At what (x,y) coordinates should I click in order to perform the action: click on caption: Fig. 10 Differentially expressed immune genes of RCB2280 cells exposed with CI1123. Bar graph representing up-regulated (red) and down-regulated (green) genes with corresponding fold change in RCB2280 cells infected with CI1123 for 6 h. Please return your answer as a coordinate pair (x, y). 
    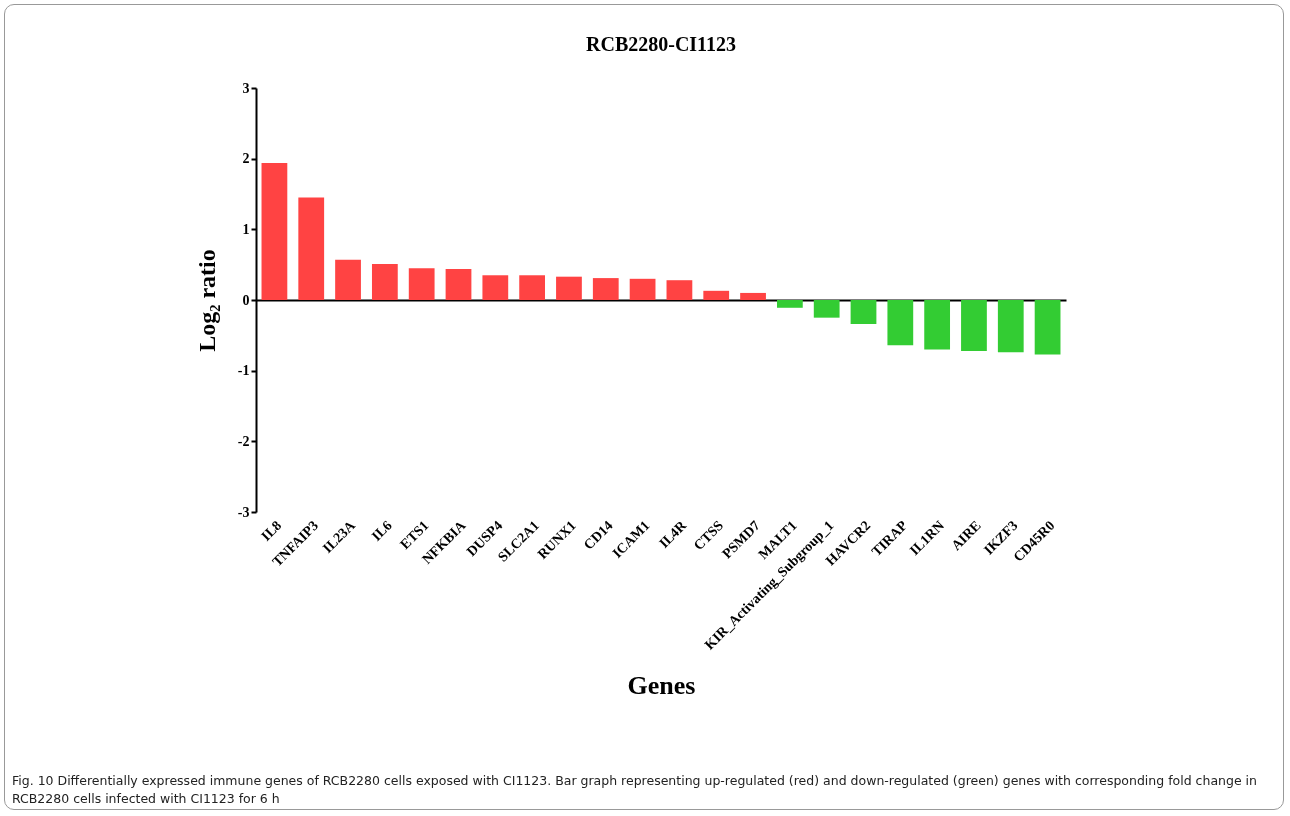
    Looking at the image, I should click on (635, 790).